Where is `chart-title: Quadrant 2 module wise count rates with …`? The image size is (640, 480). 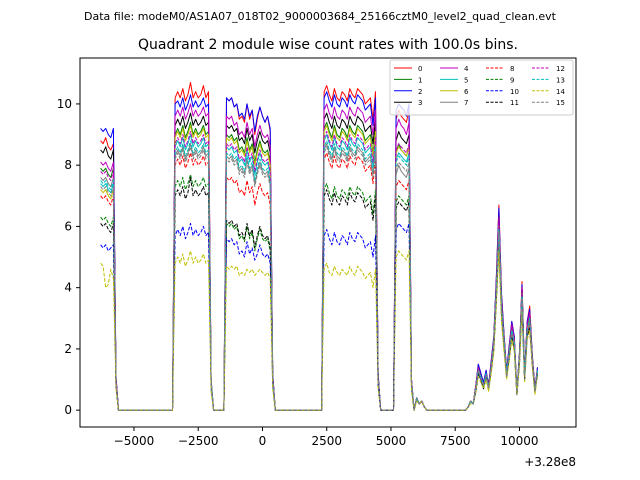 chart-title: Quadrant 2 module wise count rates with … is located at coordinates (328, 45).